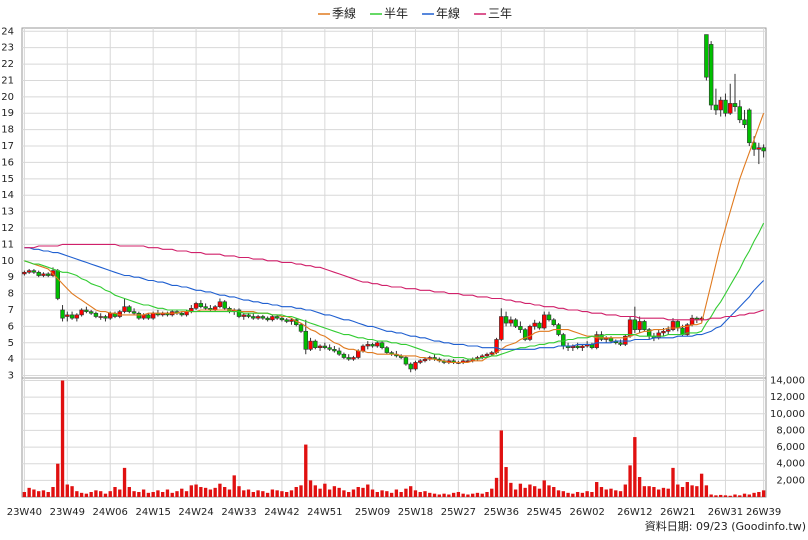  Describe the element at coordinates (7, 228) in the screenshot. I see `y-tick-label: 12` at that location.